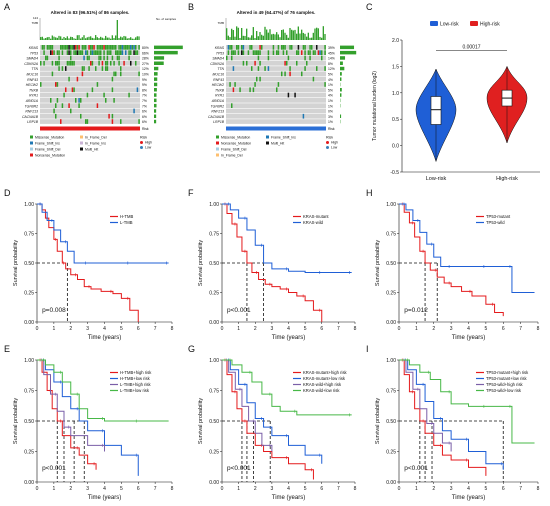 The height and width of the screenshot is (506, 550). I want to click on gene-label: RYR1, so click(33, 96).